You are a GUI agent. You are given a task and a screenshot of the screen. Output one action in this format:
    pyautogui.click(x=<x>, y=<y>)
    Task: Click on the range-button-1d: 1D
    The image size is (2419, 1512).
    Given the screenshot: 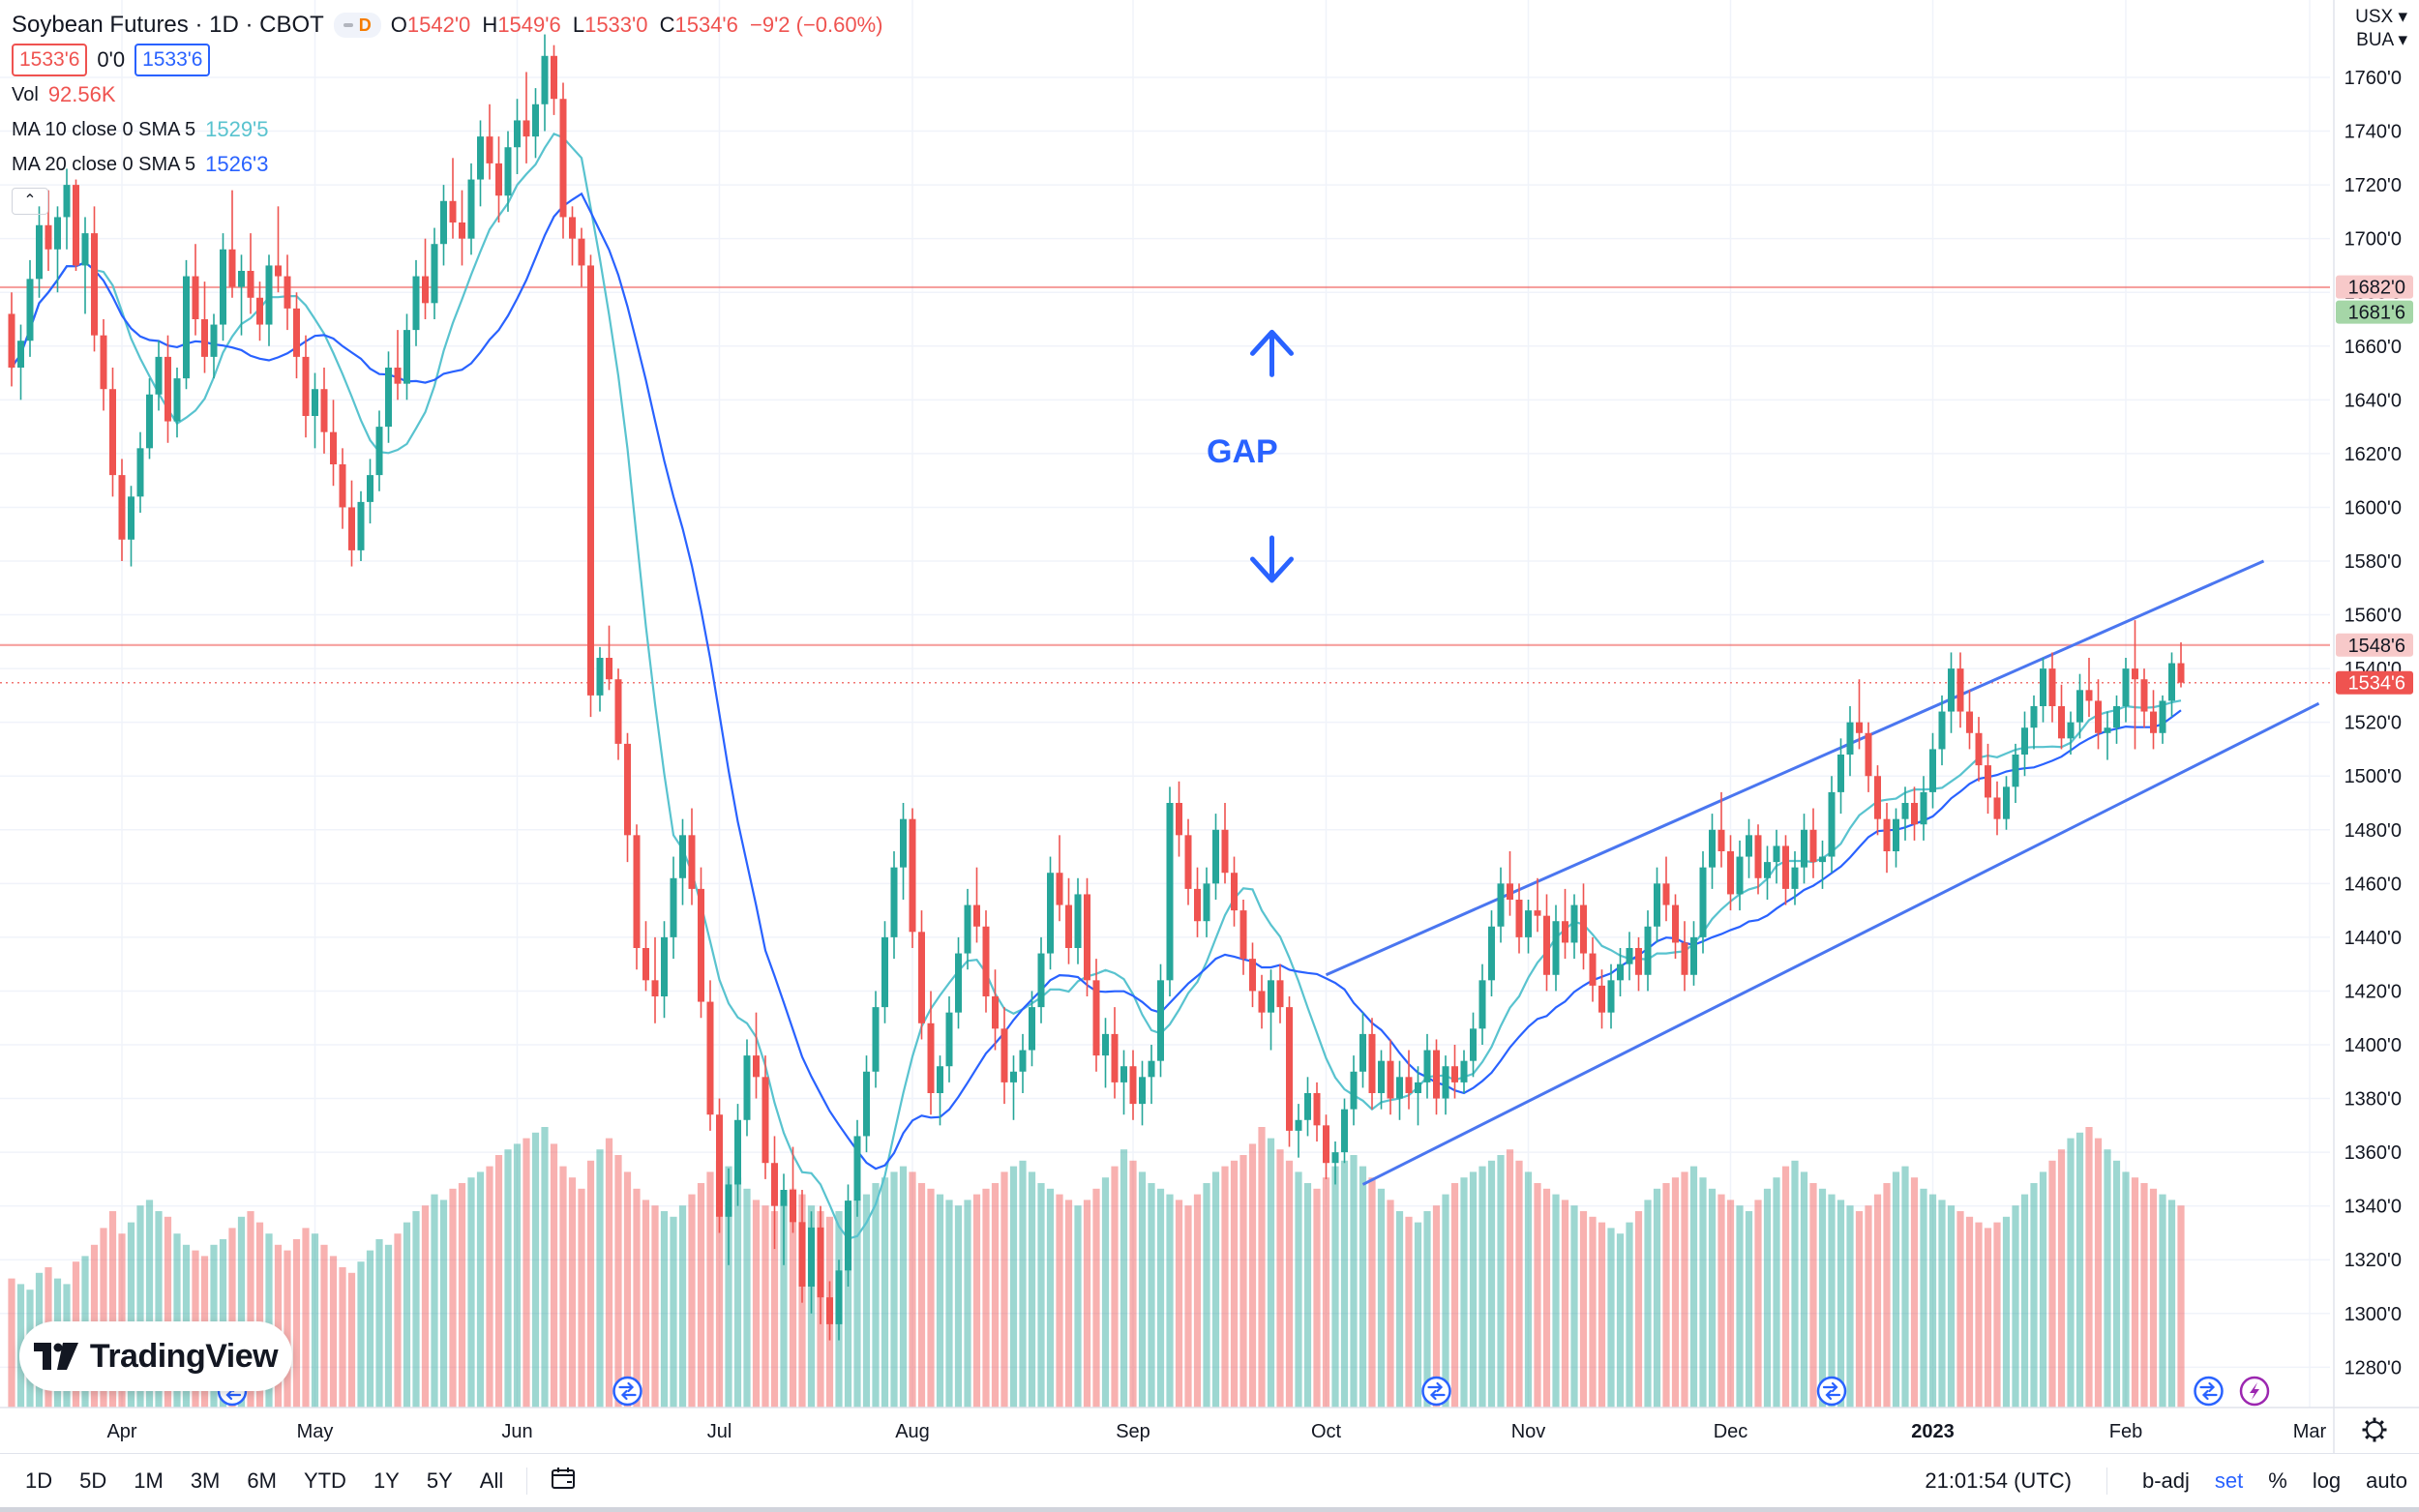 What is the action you would take?
    pyautogui.click(x=39, y=1481)
    